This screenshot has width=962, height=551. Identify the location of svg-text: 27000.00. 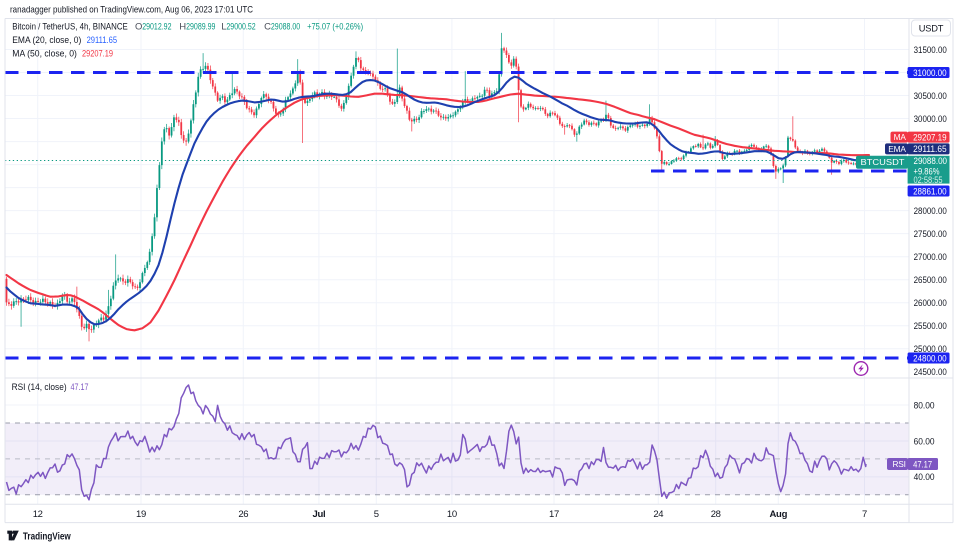
(930, 257).